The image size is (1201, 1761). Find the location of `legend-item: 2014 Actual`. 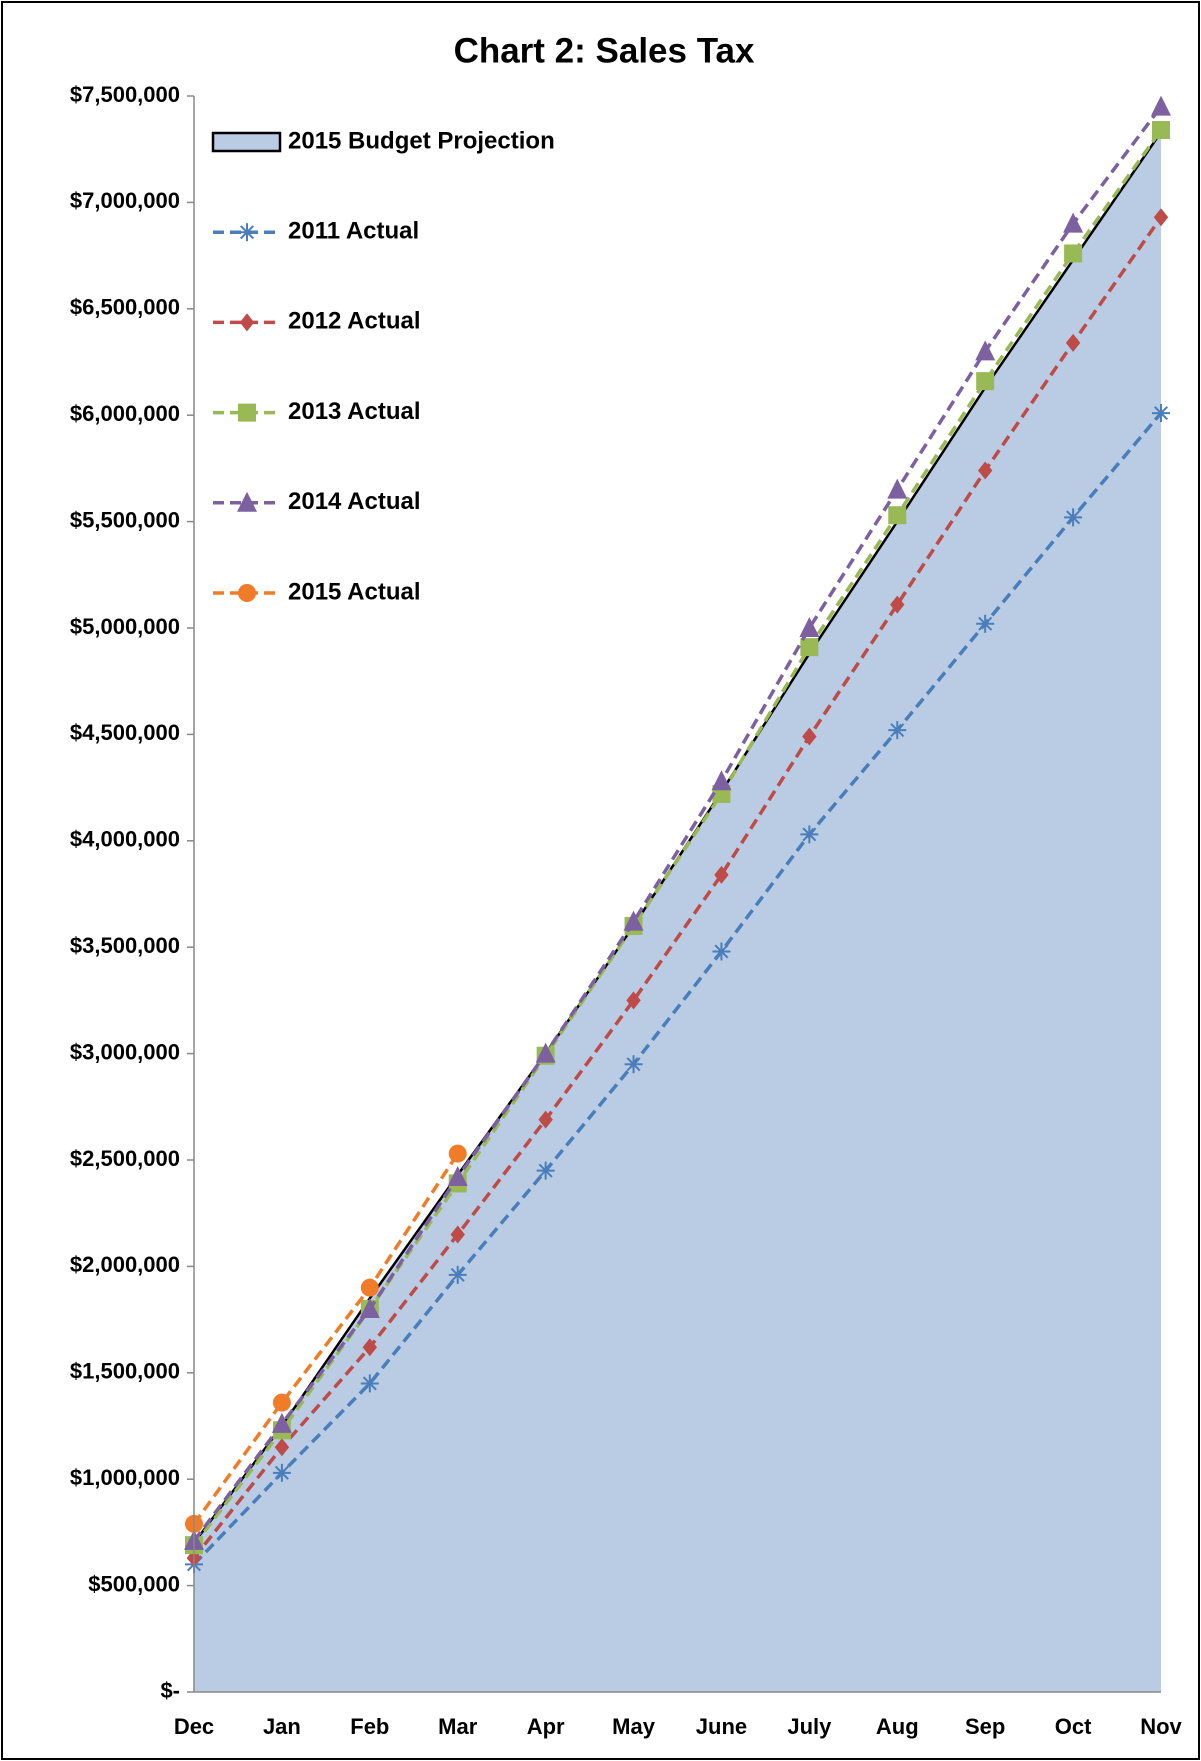

legend-item: 2014 Actual is located at coordinates (317, 501).